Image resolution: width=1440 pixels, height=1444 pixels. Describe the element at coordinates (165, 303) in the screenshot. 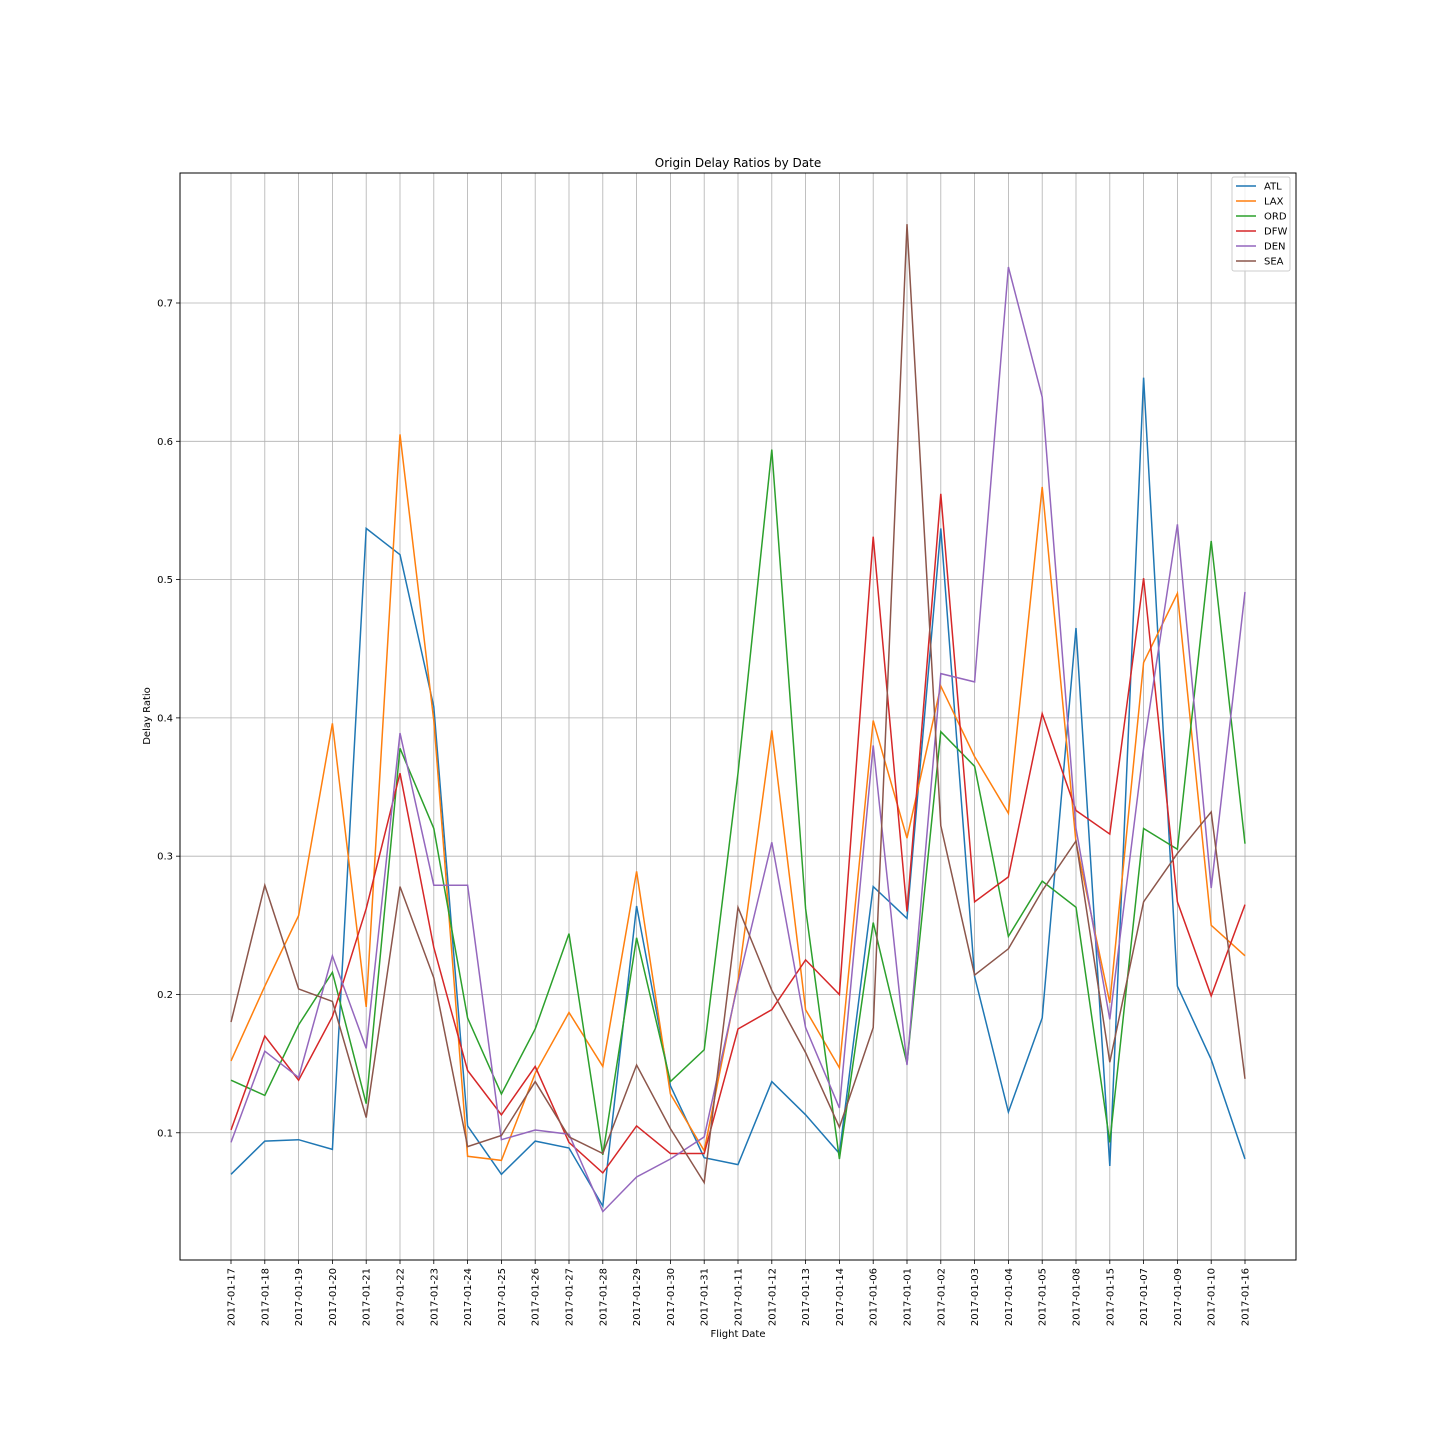

I see `y-tick-label: 0.7` at that location.